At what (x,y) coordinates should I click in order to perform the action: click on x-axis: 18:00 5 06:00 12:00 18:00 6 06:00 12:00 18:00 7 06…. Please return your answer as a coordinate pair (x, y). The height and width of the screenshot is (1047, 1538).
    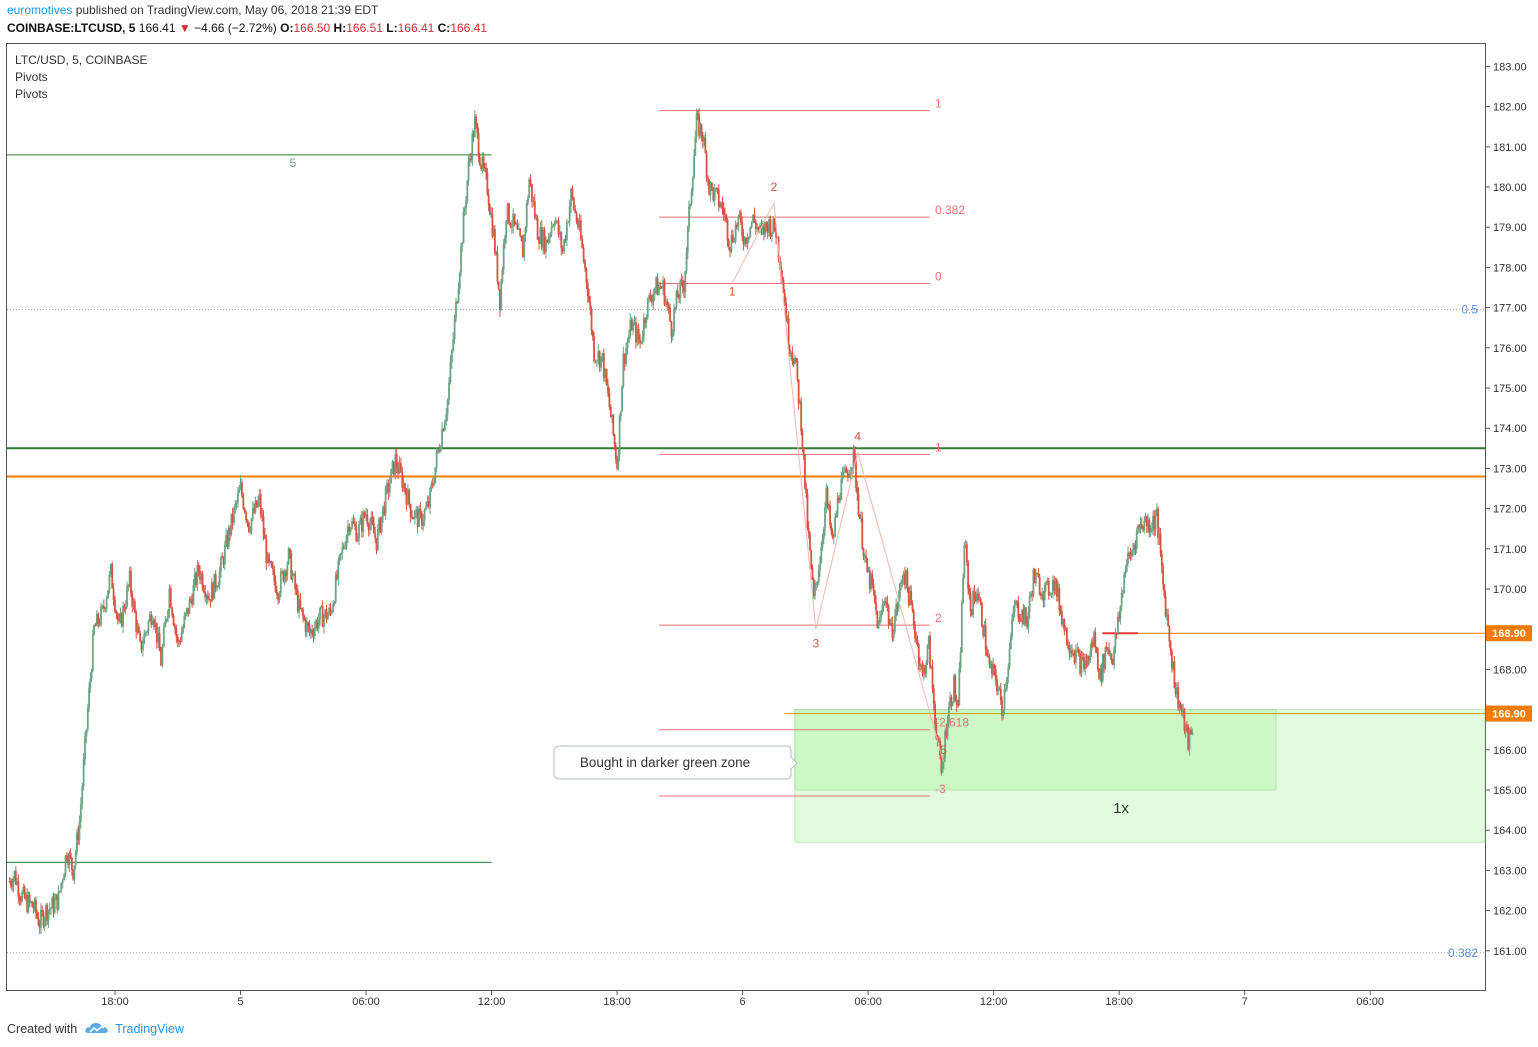
    Looking at the image, I should click on (742, 999).